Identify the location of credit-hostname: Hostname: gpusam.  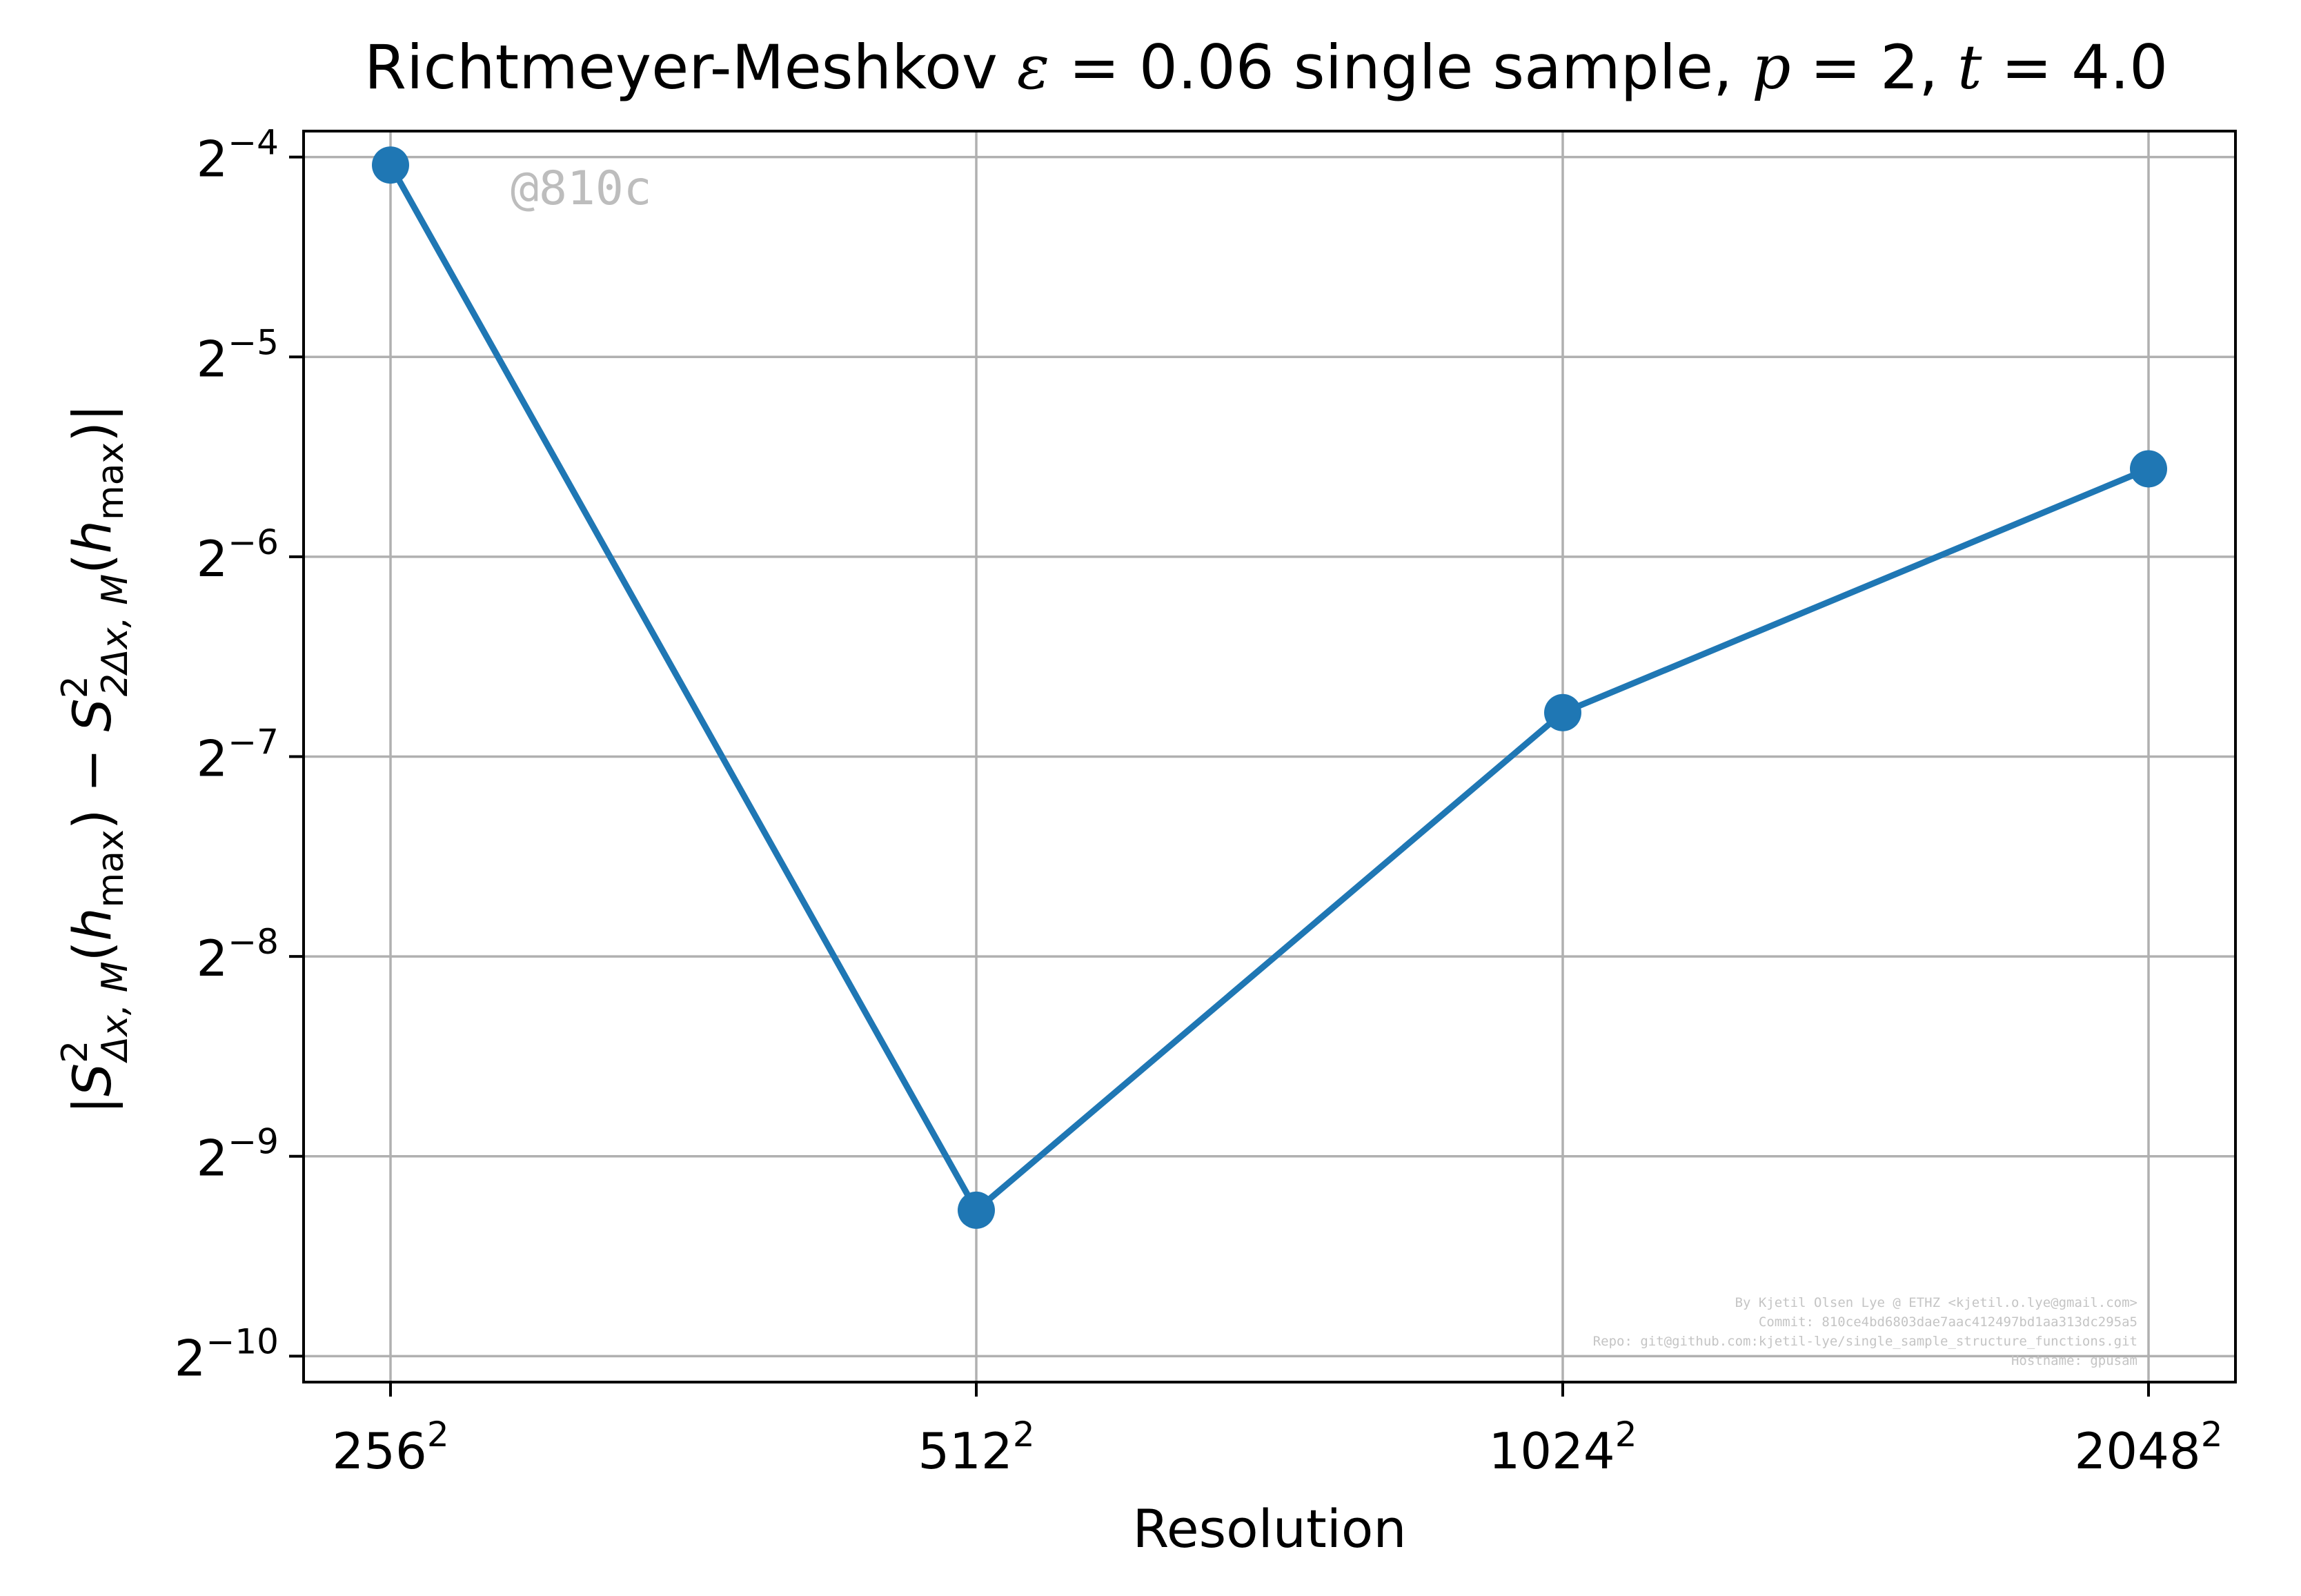
(2074, 1360).